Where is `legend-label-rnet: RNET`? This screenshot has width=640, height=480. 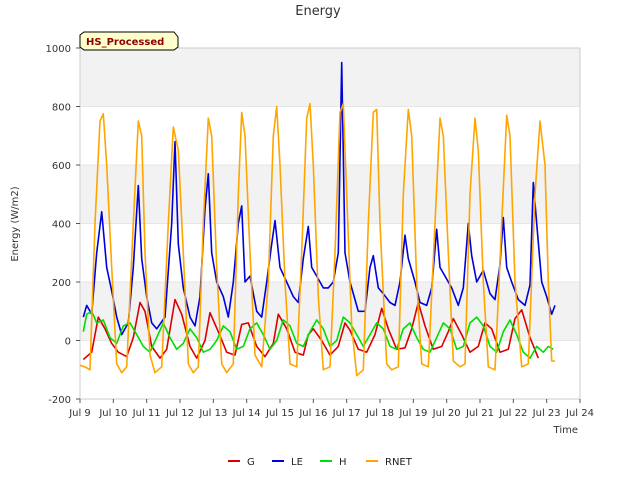 legend-label-rnet: RNET is located at coordinates (399, 462).